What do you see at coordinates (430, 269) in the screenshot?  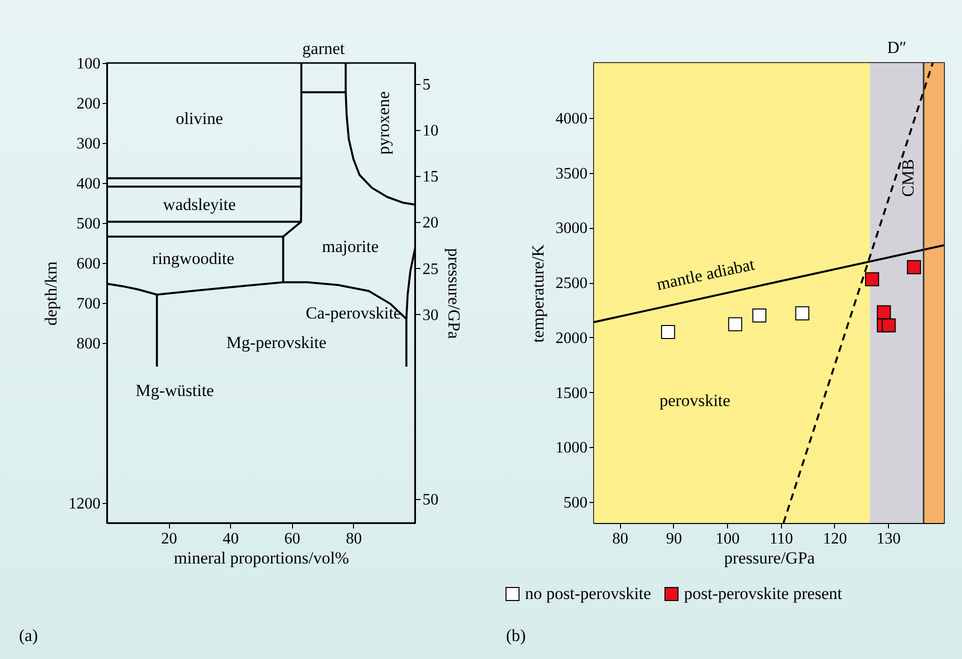 I see `y2-tick-label: 25` at bounding box center [430, 269].